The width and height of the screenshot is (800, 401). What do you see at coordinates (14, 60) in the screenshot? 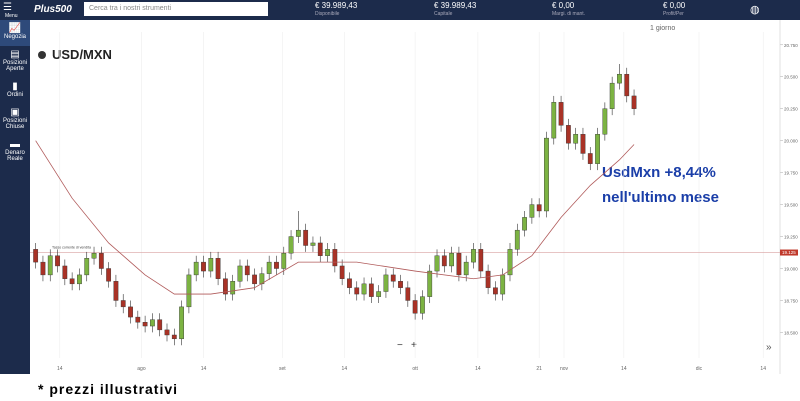
I see `nav-item: ▤ Posizioni Aperte` at bounding box center [14, 60].